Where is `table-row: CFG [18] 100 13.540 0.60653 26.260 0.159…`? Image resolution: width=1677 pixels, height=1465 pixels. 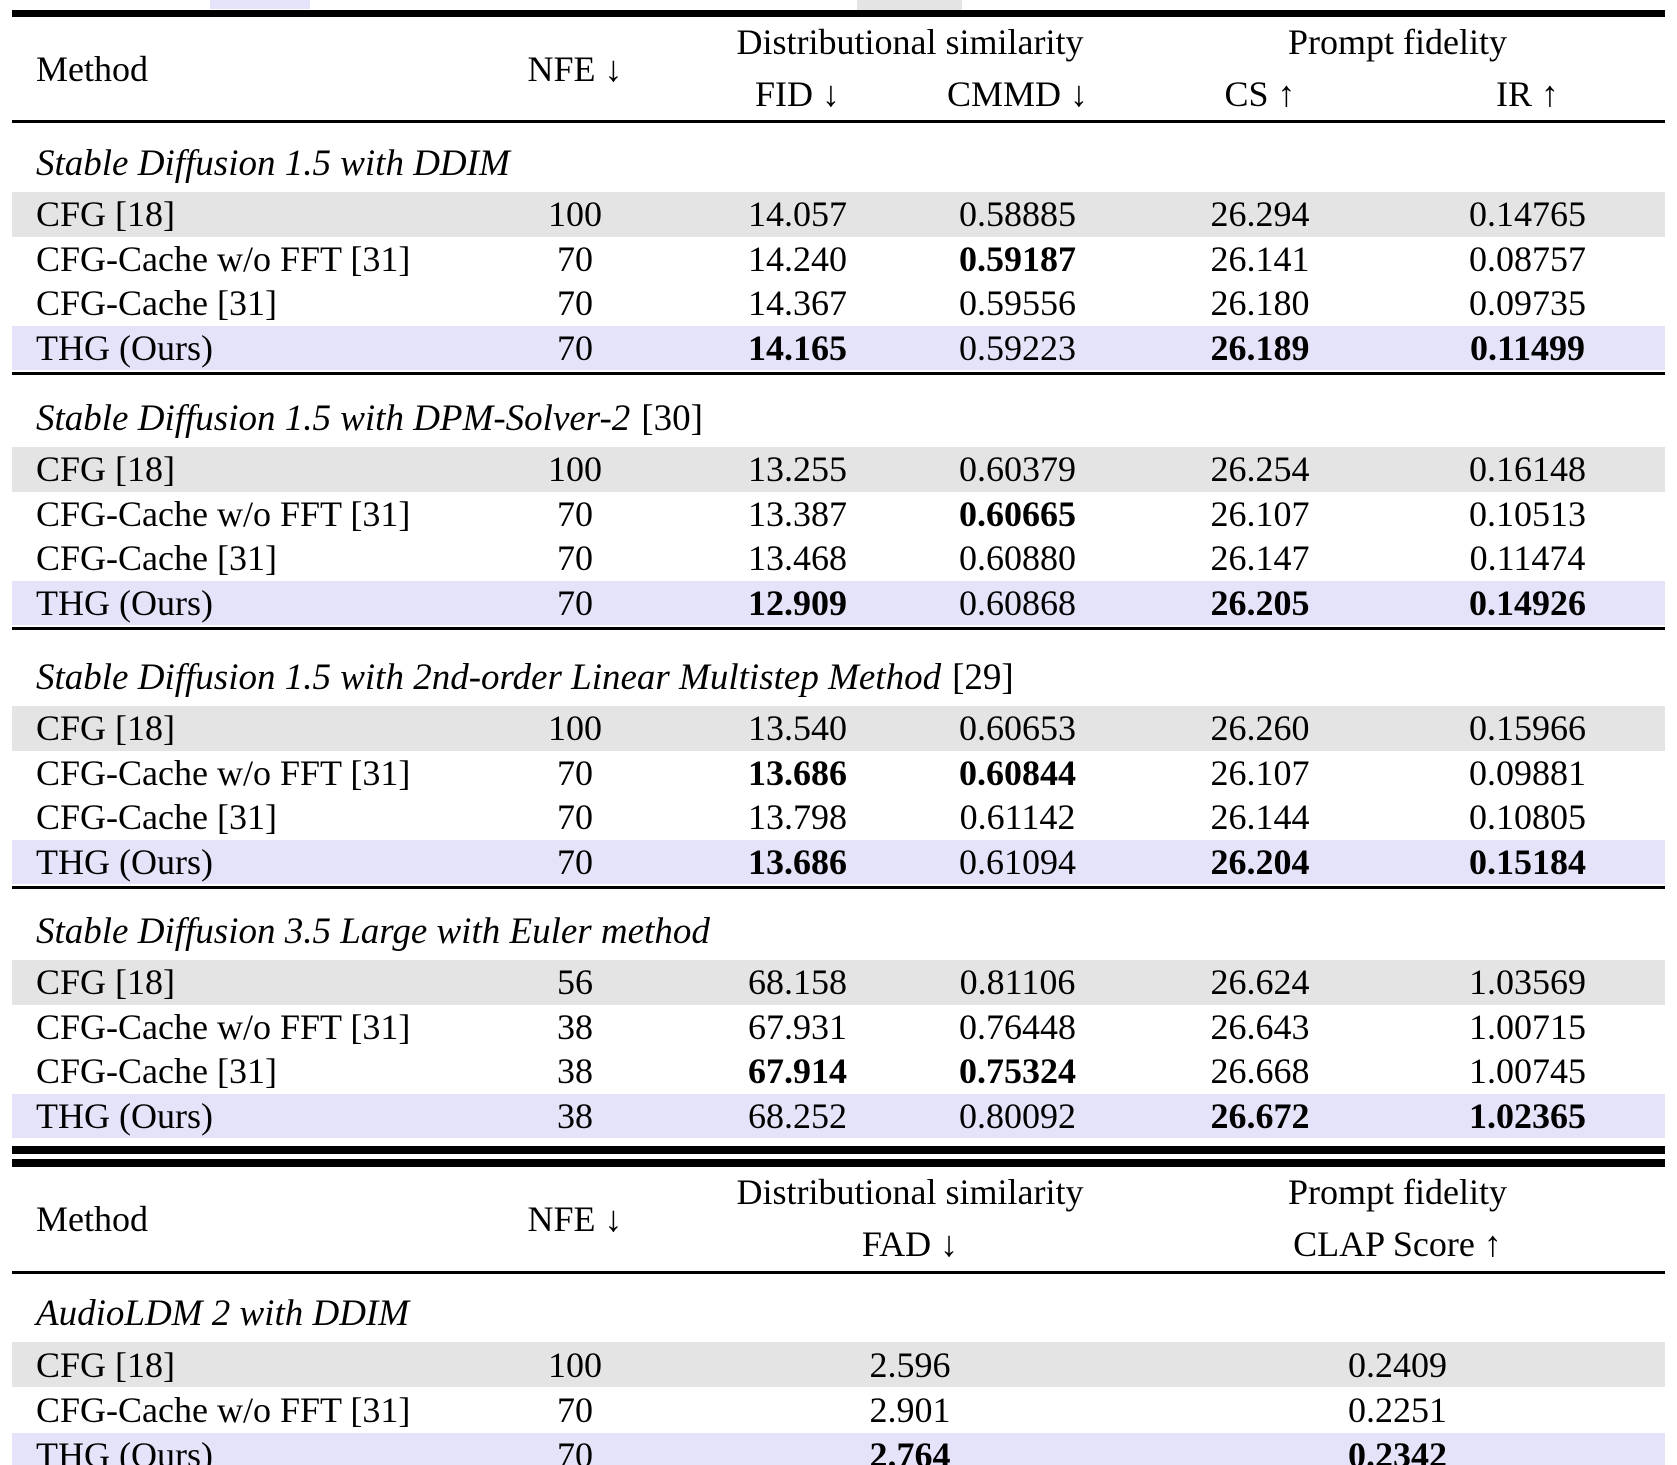 table-row: CFG [18] 100 13.540 0.60653 26.260 0.159… is located at coordinates (838, 728).